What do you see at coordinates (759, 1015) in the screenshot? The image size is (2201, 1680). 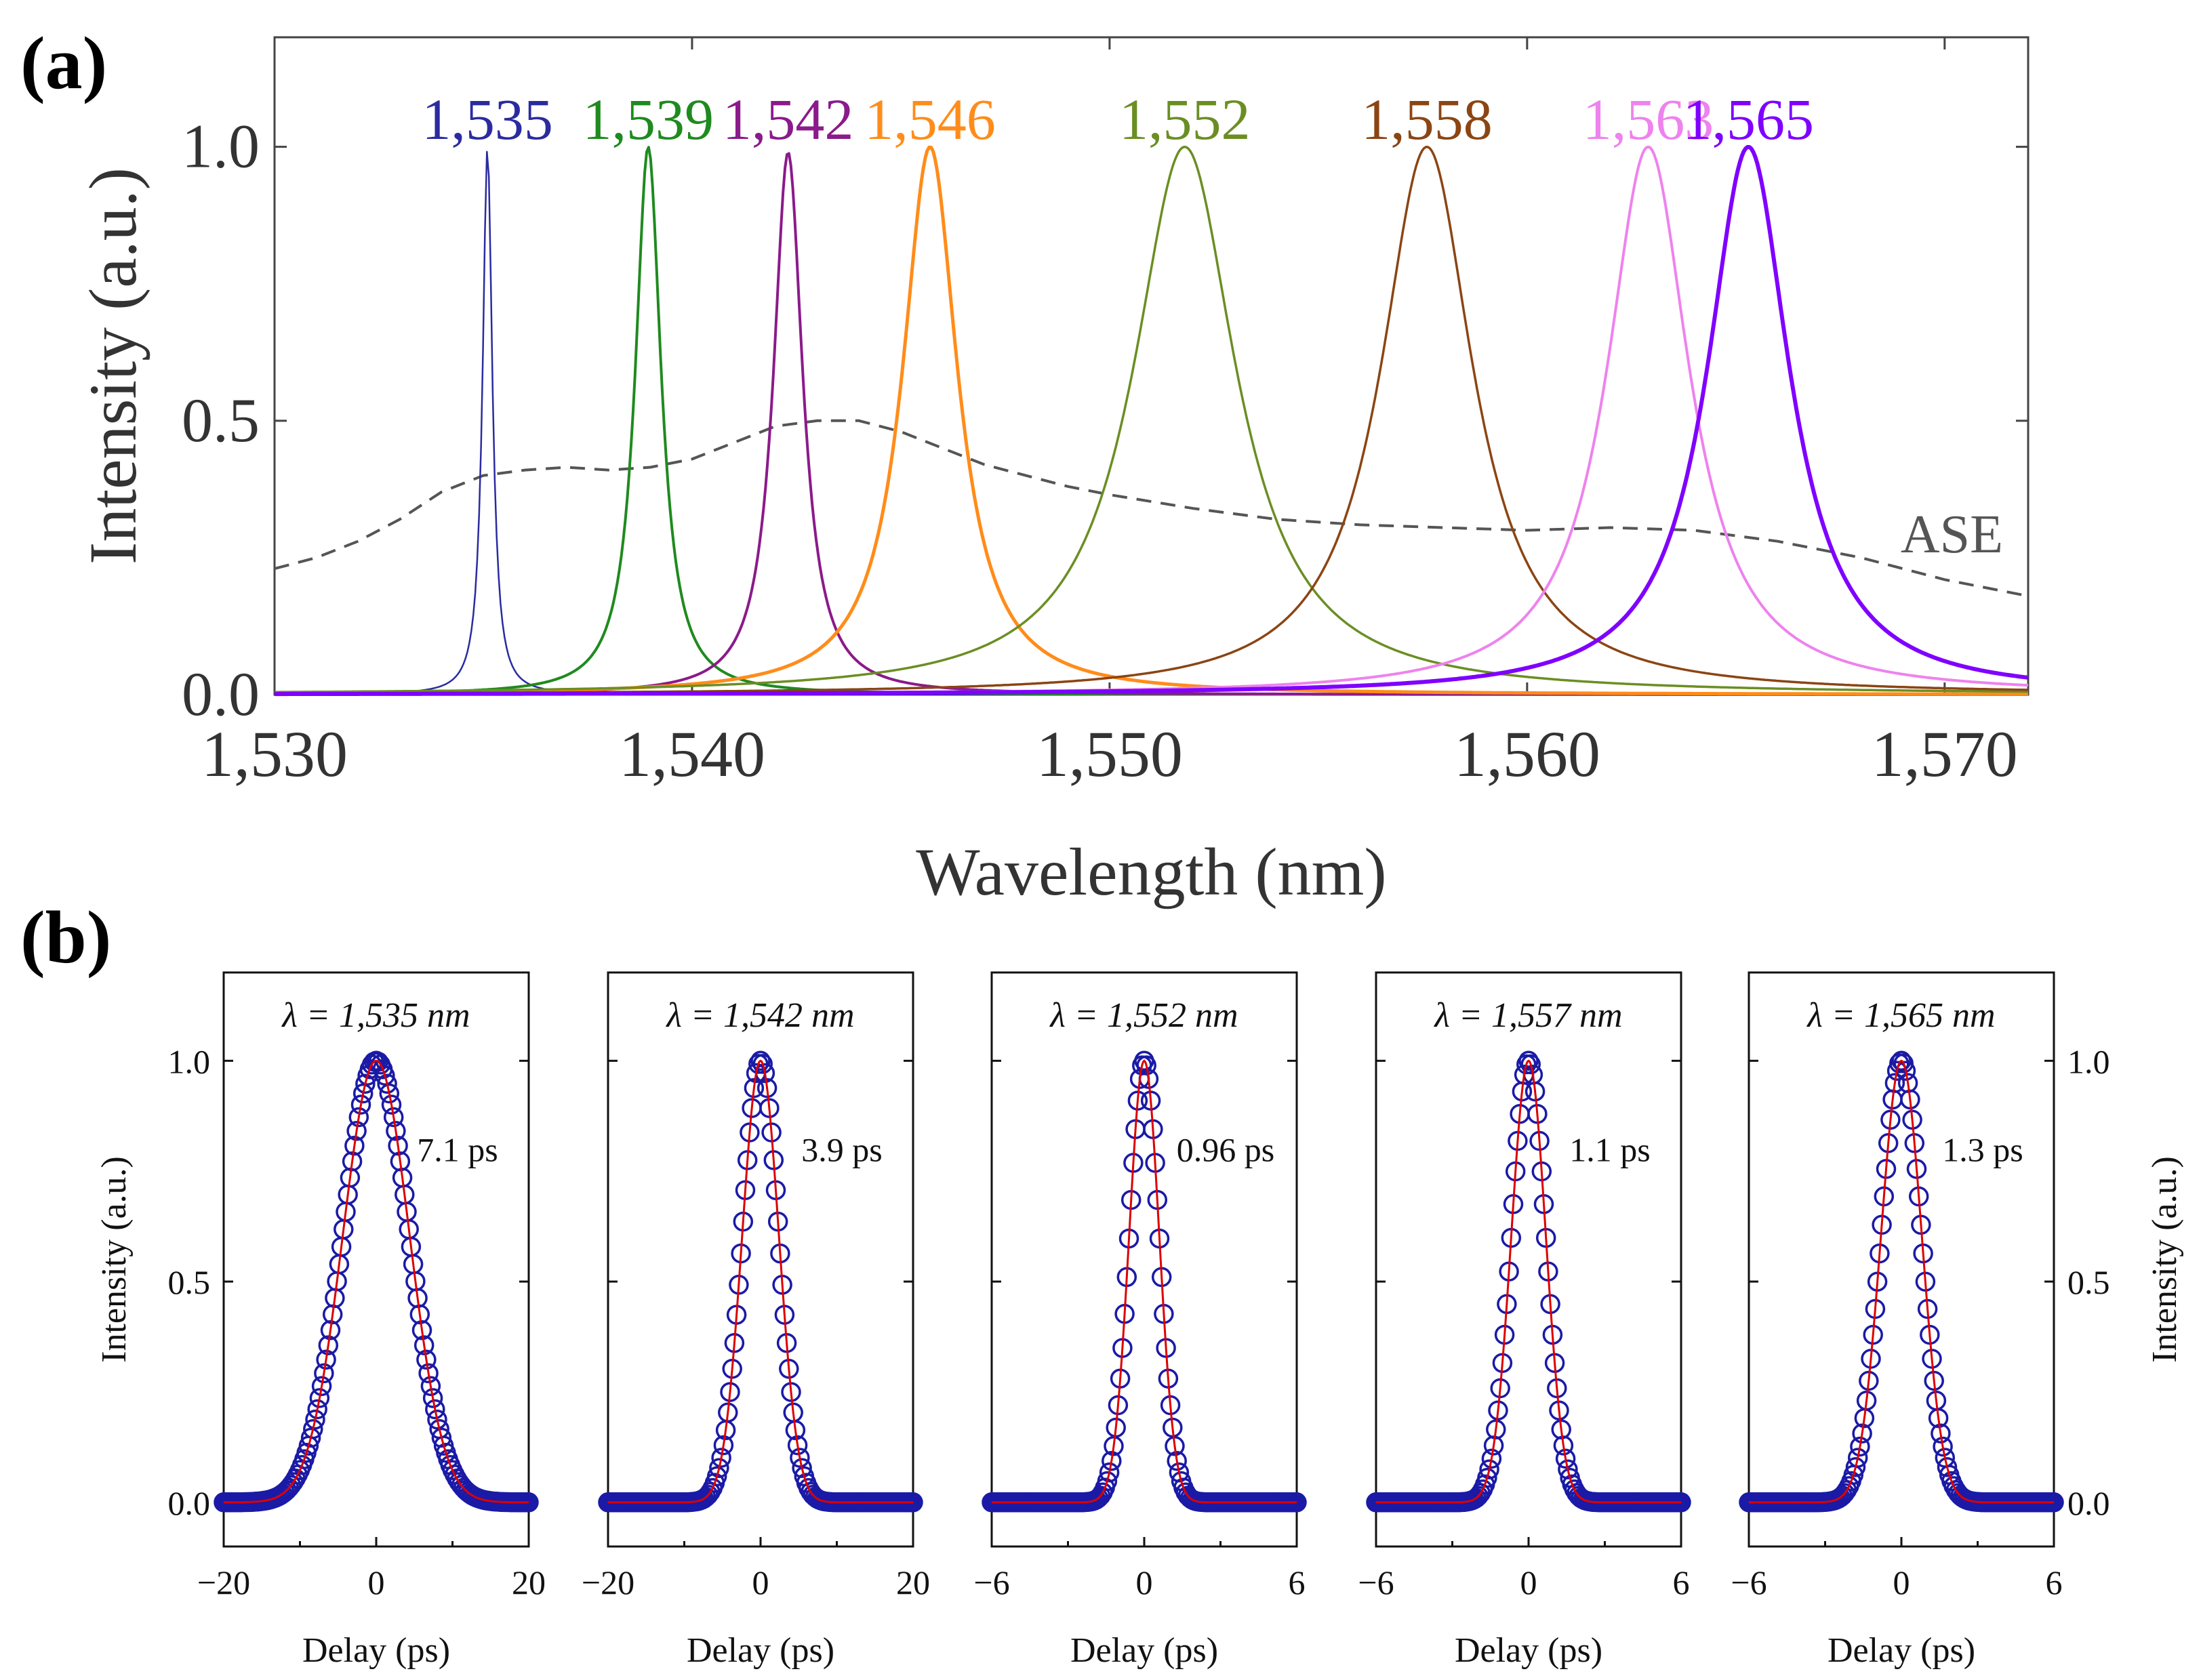 I see `wavelength-label: λ = 1,542 nm` at bounding box center [759, 1015].